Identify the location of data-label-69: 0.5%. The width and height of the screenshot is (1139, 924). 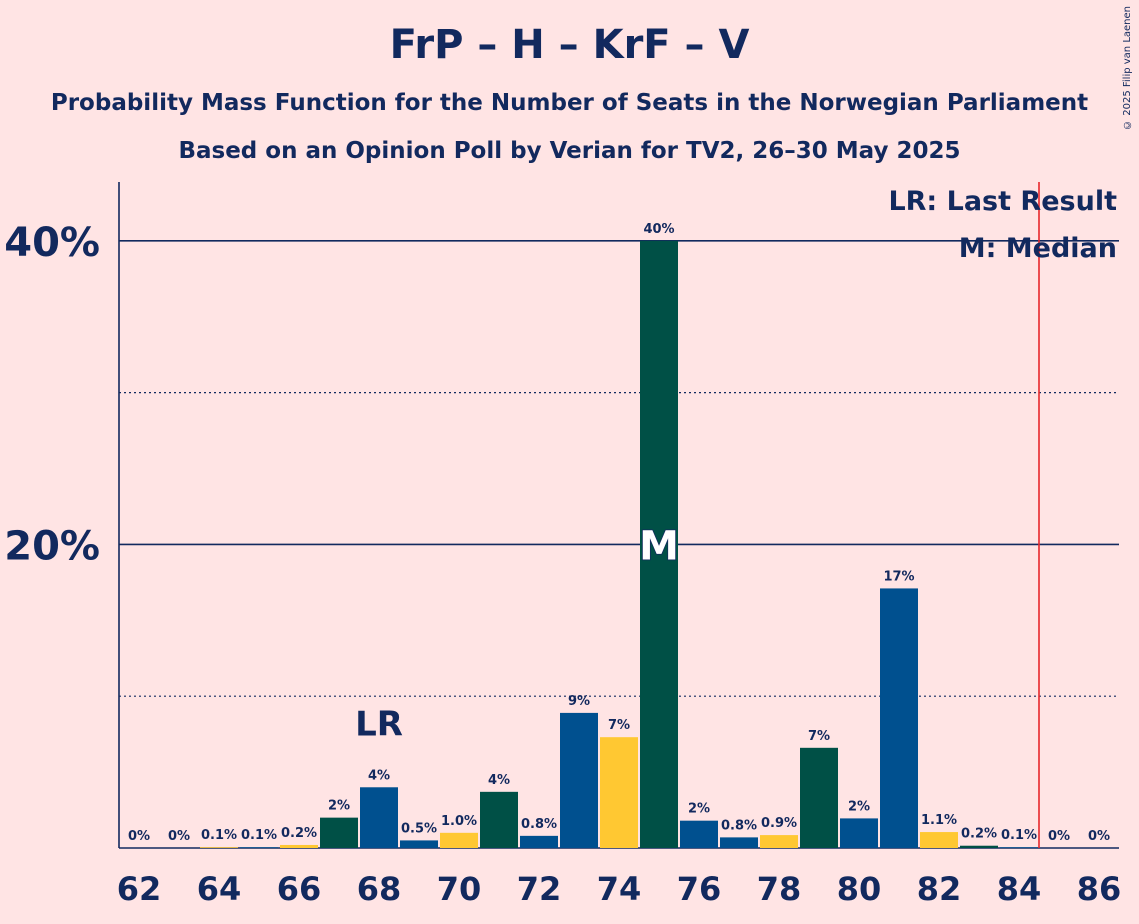
(419, 828).